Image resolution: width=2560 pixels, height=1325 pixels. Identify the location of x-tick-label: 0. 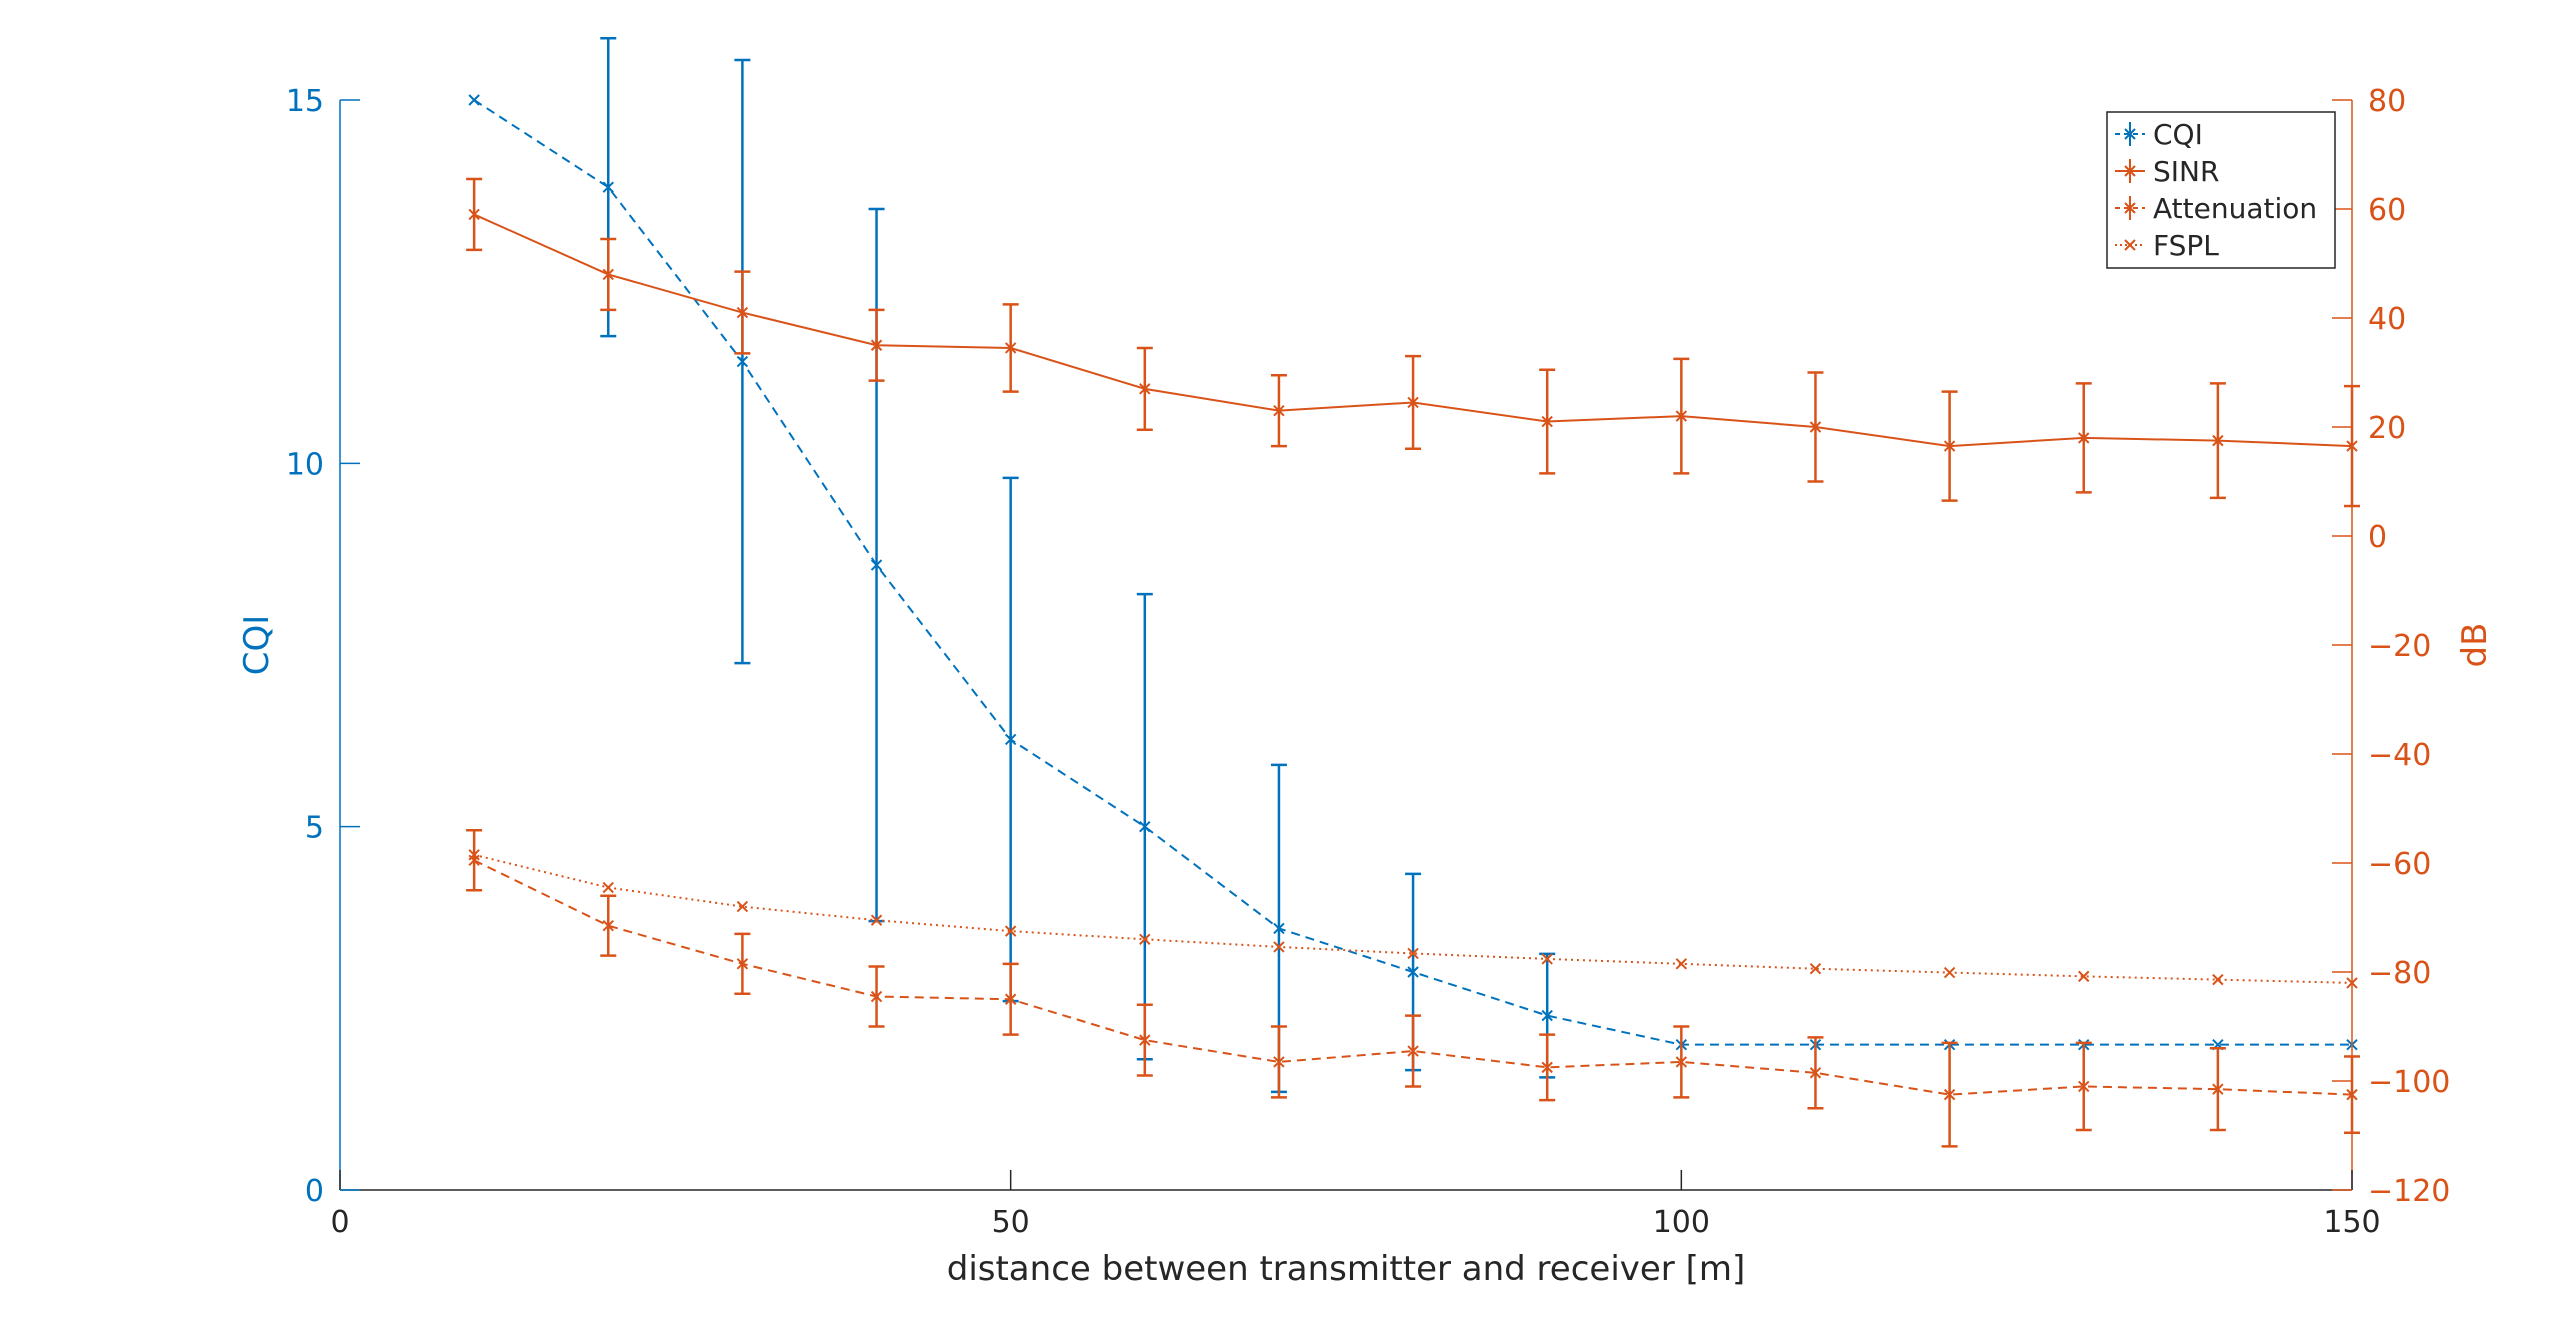
(339, 1222).